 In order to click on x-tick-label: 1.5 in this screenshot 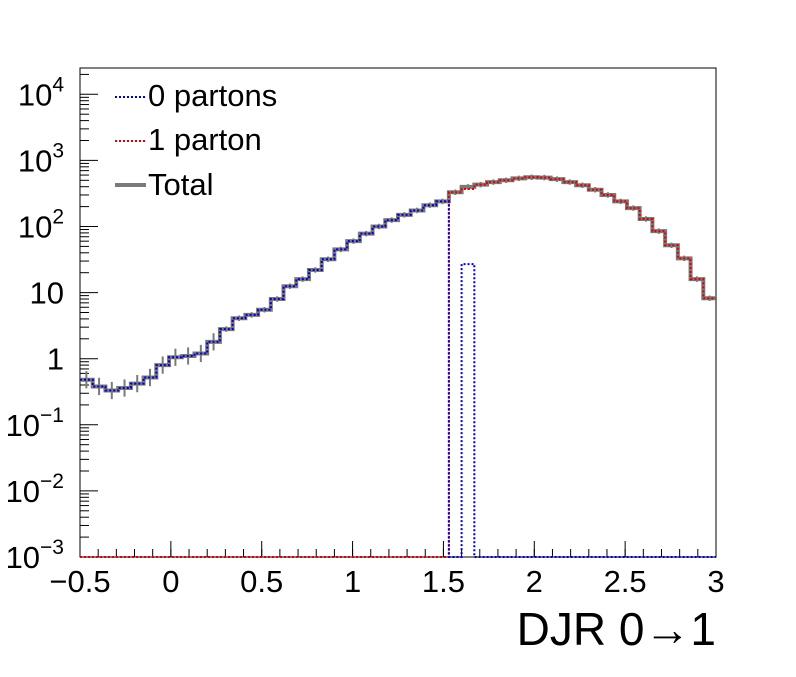, I will do `click(443, 581)`.